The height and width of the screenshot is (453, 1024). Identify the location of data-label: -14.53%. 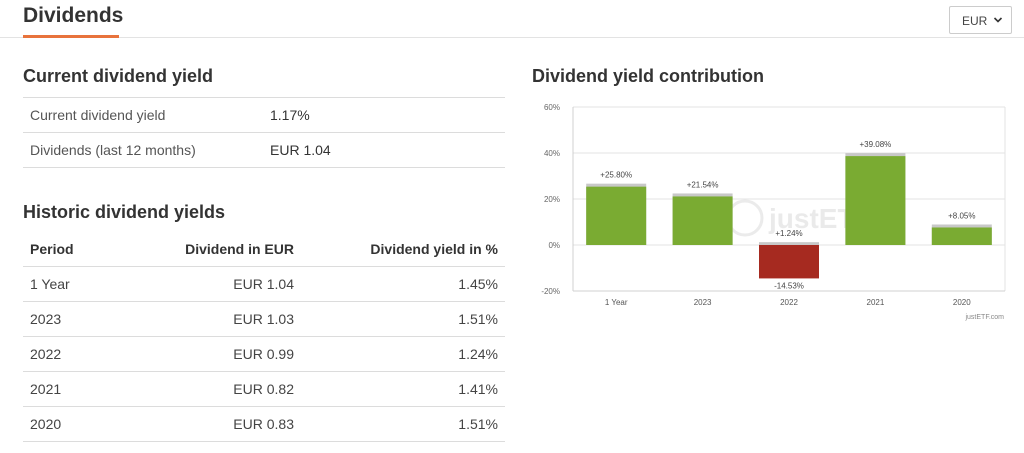
(789, 285).